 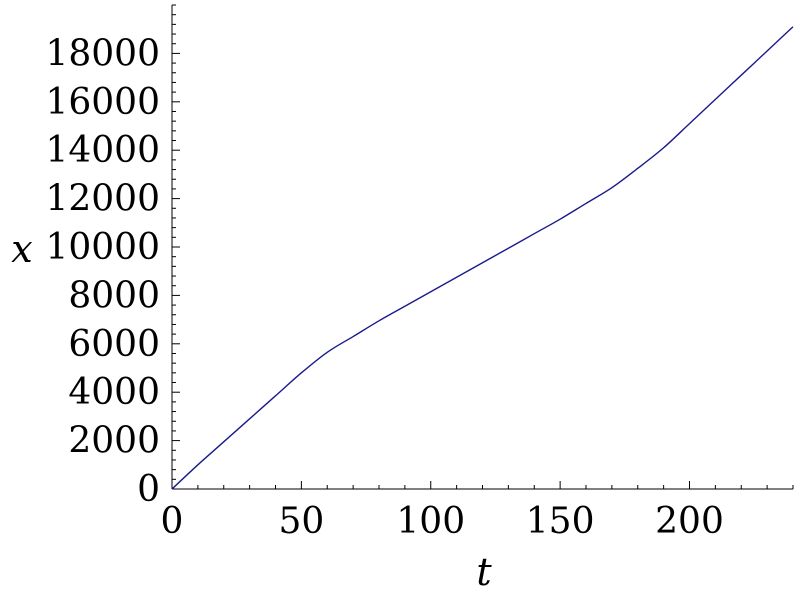 I want to click on x-axis-ticks: 0 50 100 150 200, so click(x=477, y=511).